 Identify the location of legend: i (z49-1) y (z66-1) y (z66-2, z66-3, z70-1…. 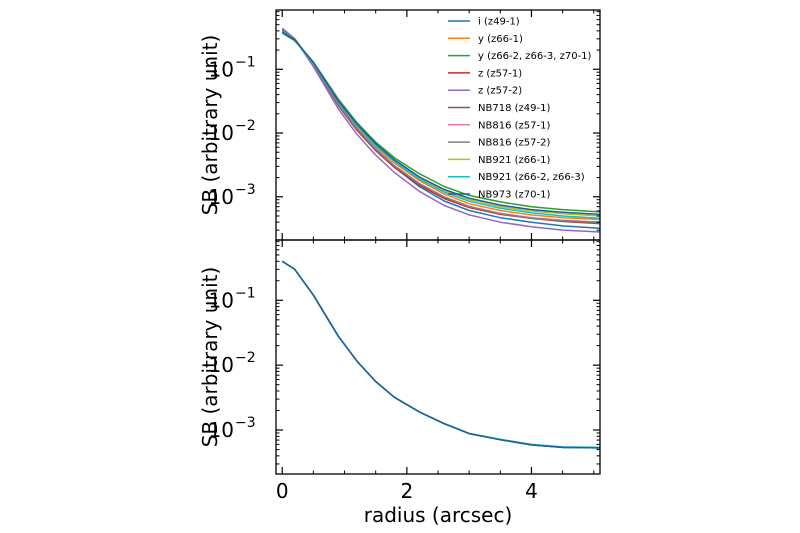
(520, 109).